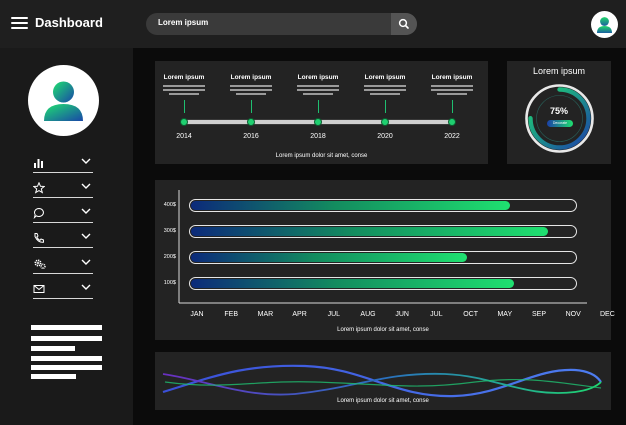  I want to click on user-avatar-button, so click(604, 24).